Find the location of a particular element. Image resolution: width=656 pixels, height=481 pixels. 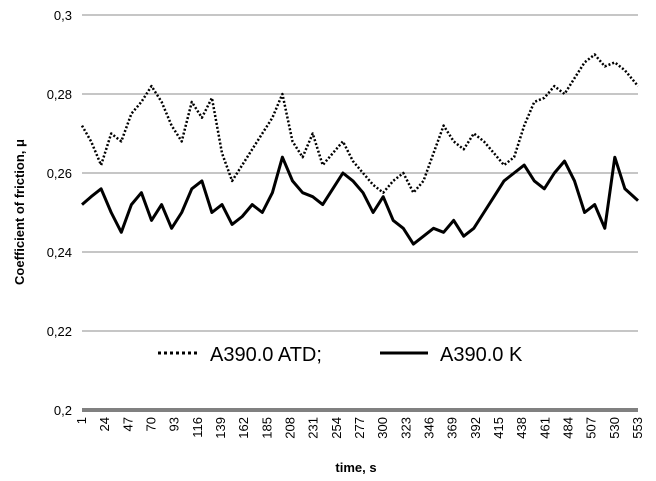

x-tick-label: 300 is located at coordinates (382, 428).